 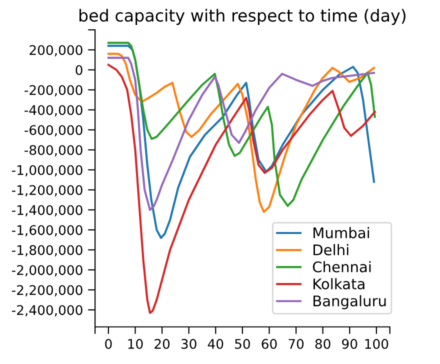 I want to click on y-tick-label: -2,200,000, so click(x=47, y=290).